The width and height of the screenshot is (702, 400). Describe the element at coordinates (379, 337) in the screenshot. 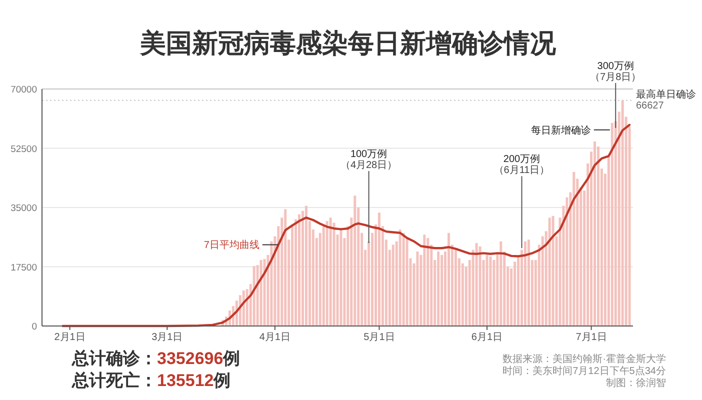

I see `x-tick-label: 5月1日` at that location.